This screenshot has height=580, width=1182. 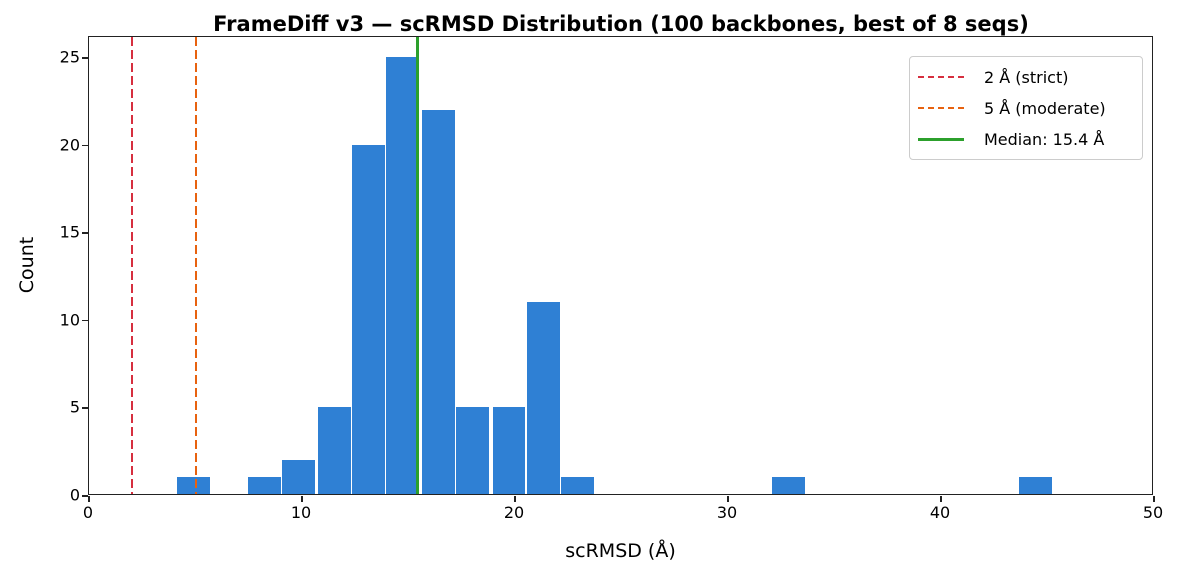 I want to click on legend-label: 2 Å (strict), so click(x=1026, y=77).